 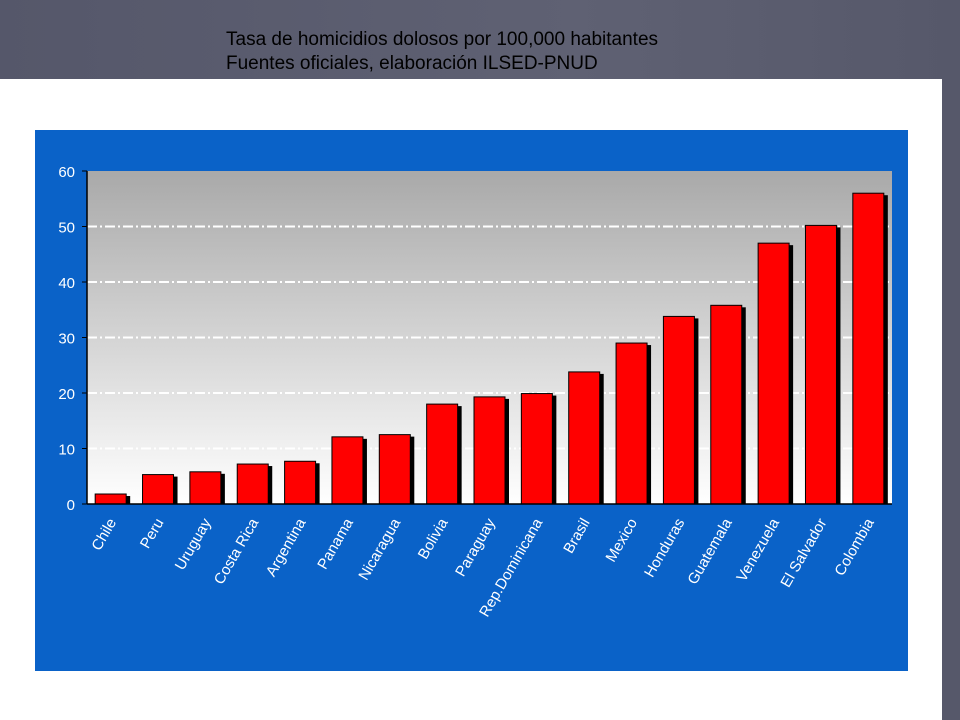 I want to click on y-tick-label: 30, so click(x=66, y=339).